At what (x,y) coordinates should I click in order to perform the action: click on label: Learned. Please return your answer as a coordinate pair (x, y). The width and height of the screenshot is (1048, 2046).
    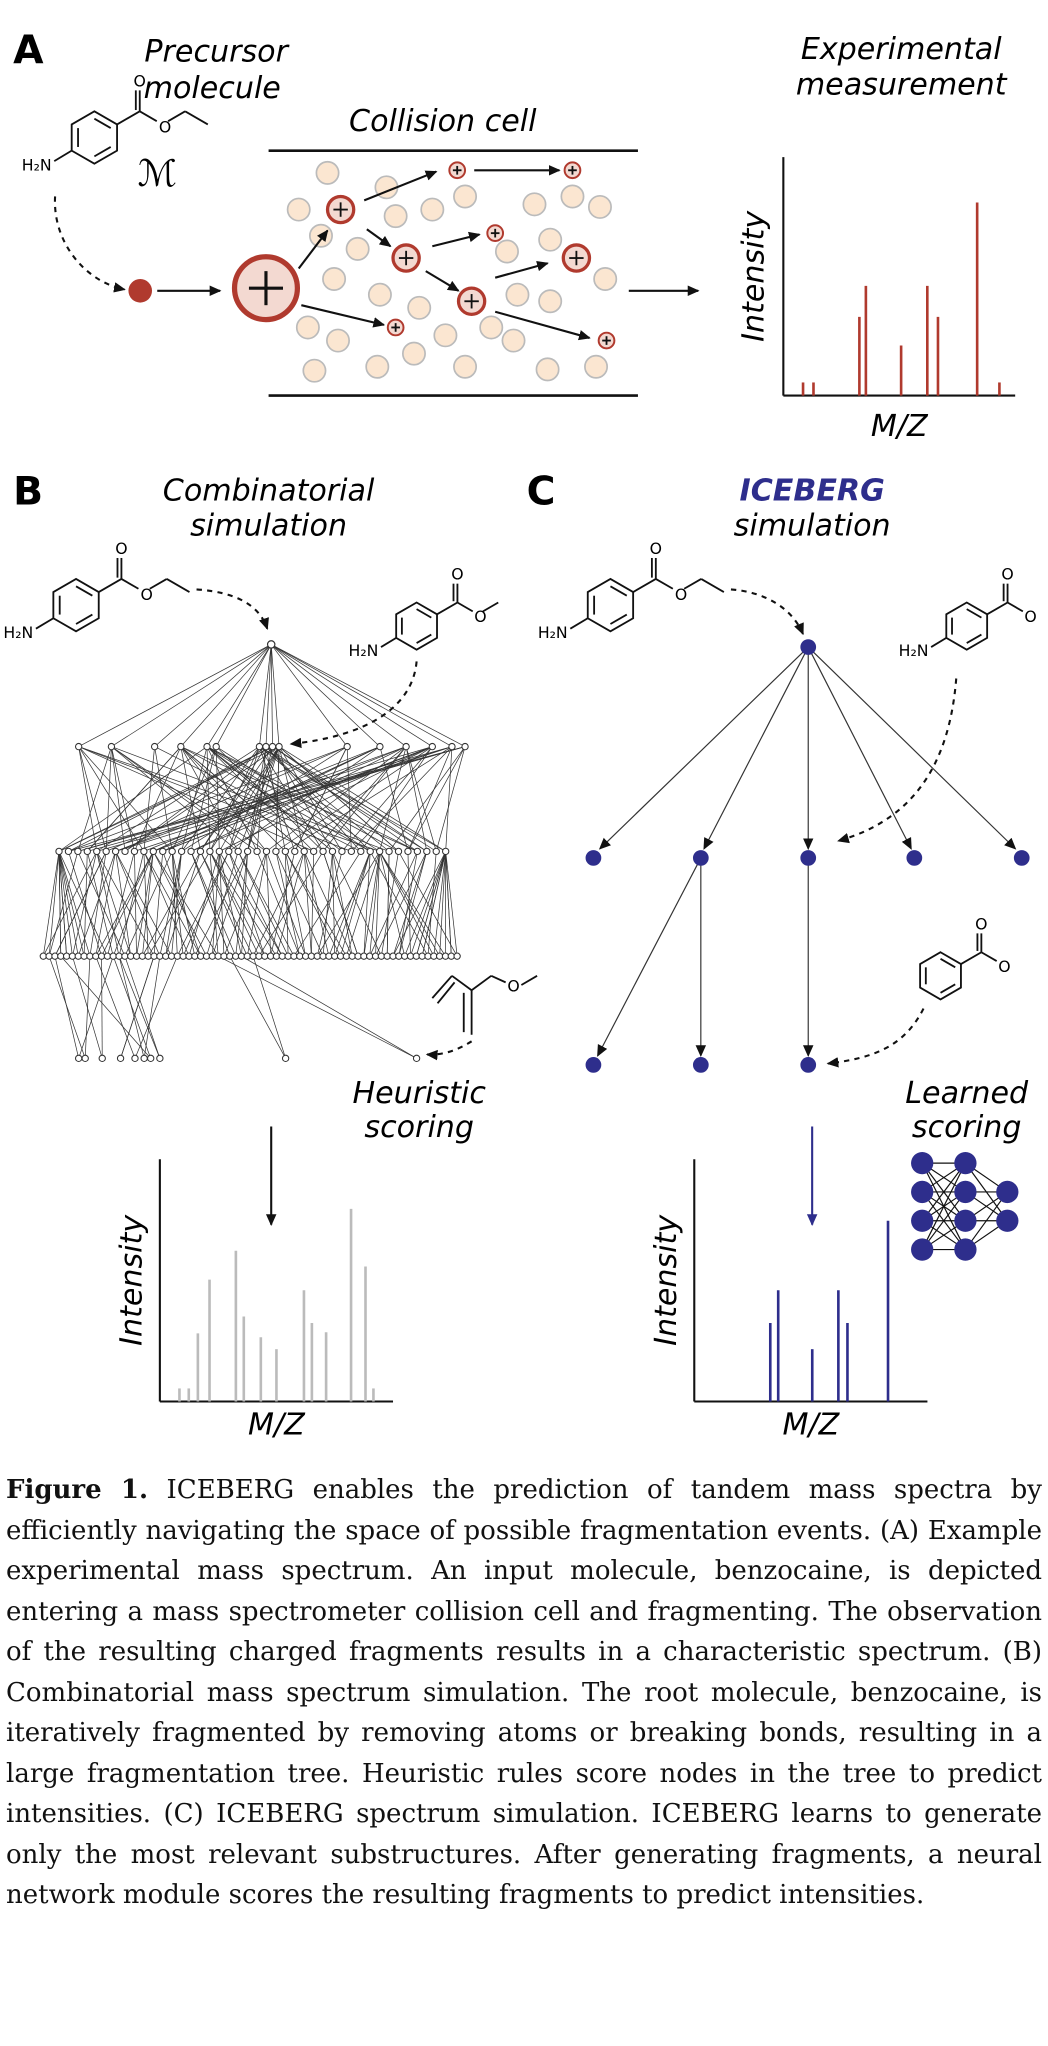
    Looking at the image, I should click on (967, 1093).